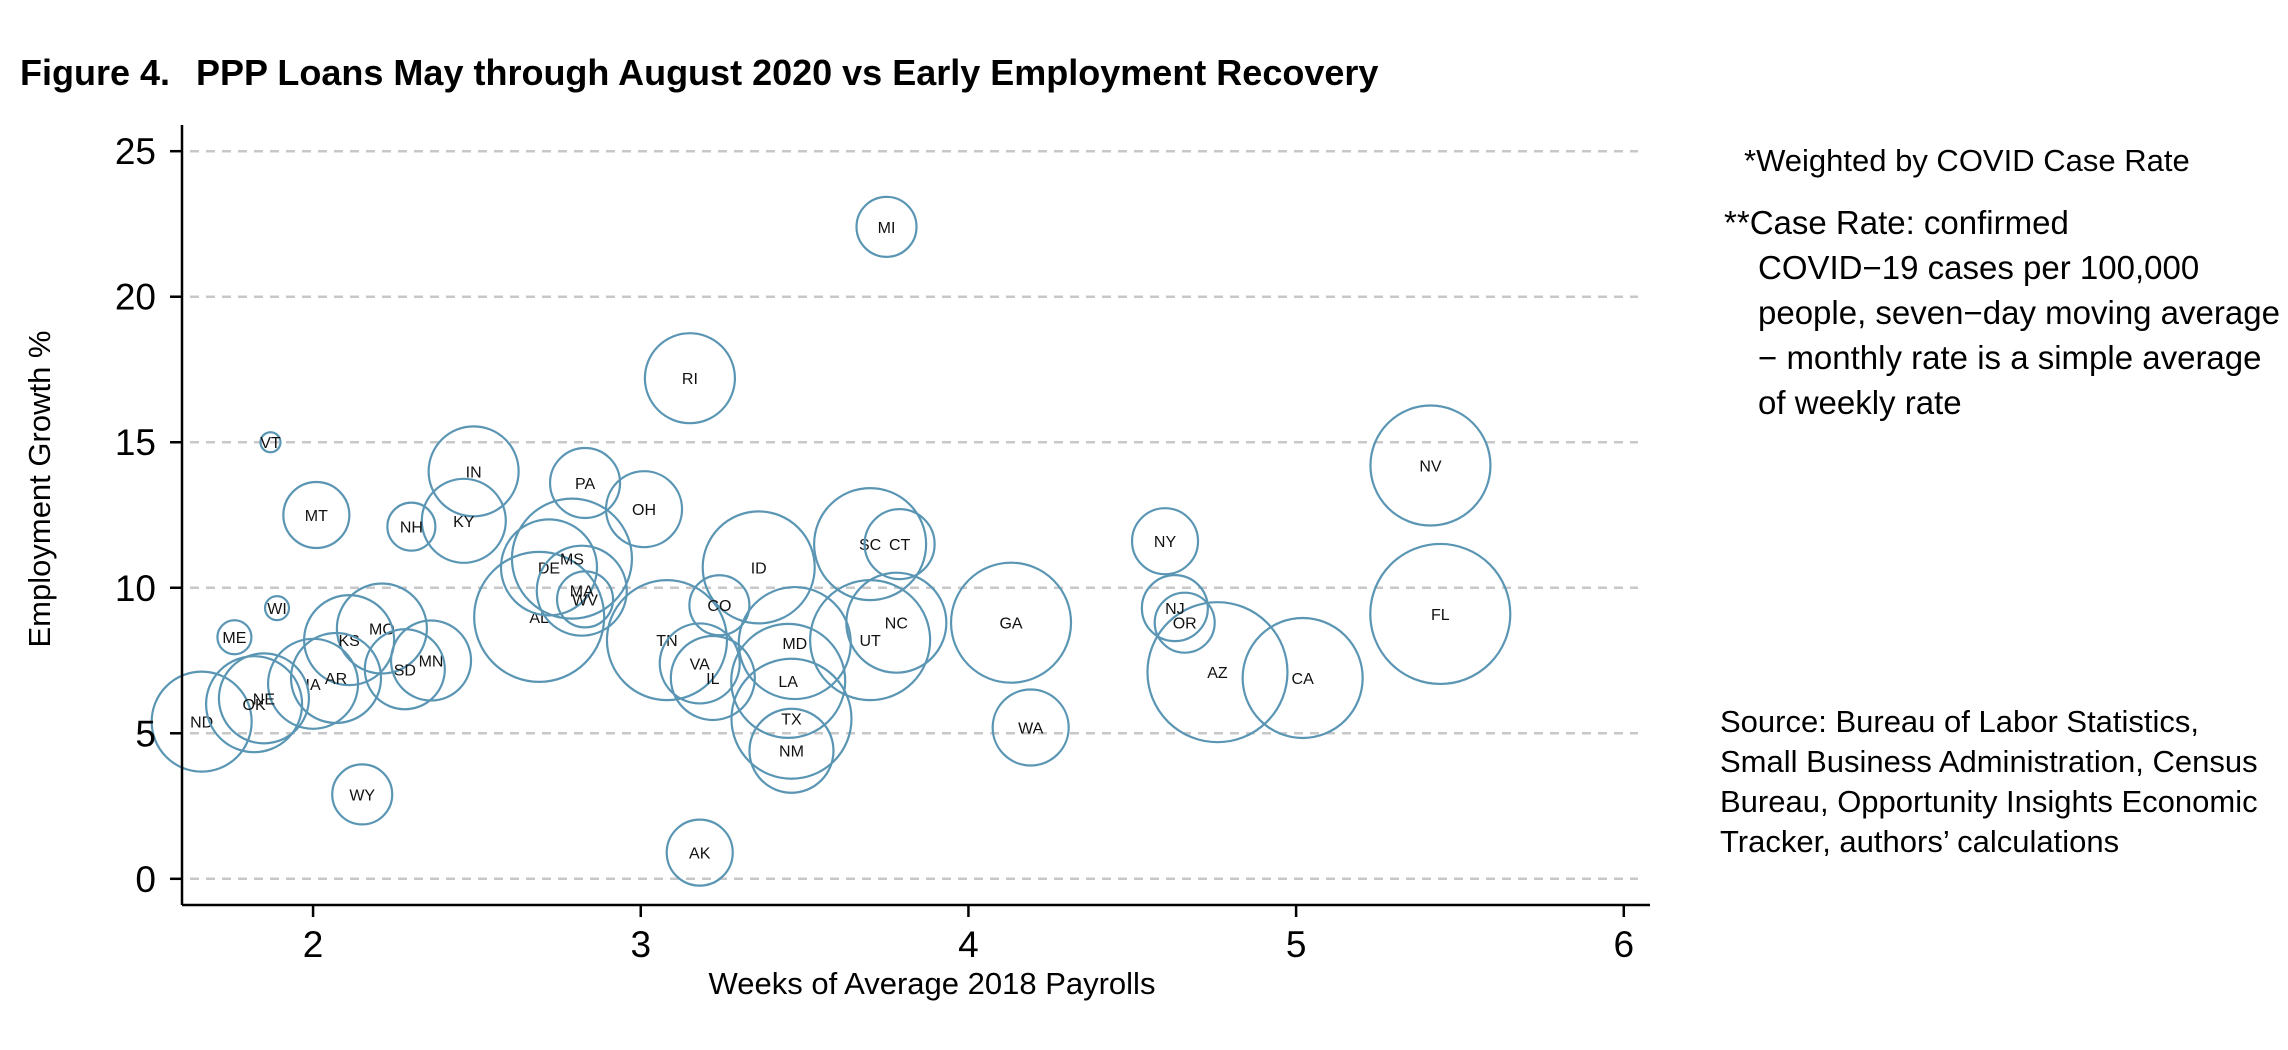 This screenshot has height=1050, width=2288. I want to click on bubble-label: WI, so click(277, 609).